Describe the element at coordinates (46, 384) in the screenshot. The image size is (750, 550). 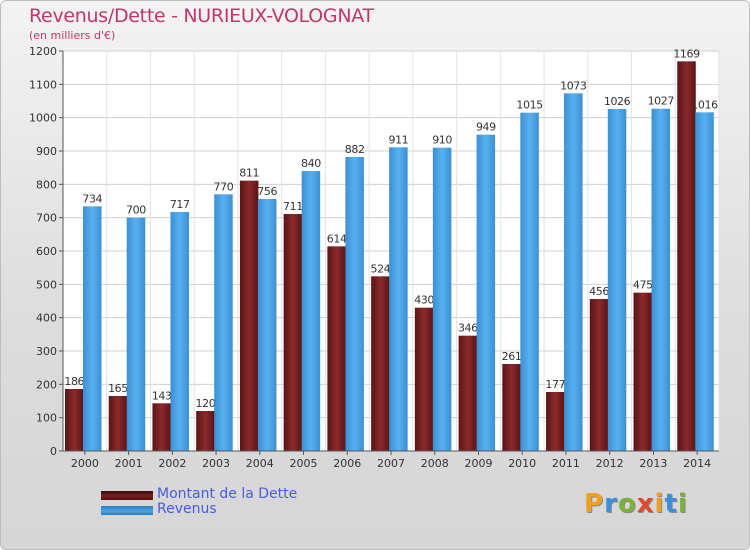
I see `y-tick-label: 200` at that location.